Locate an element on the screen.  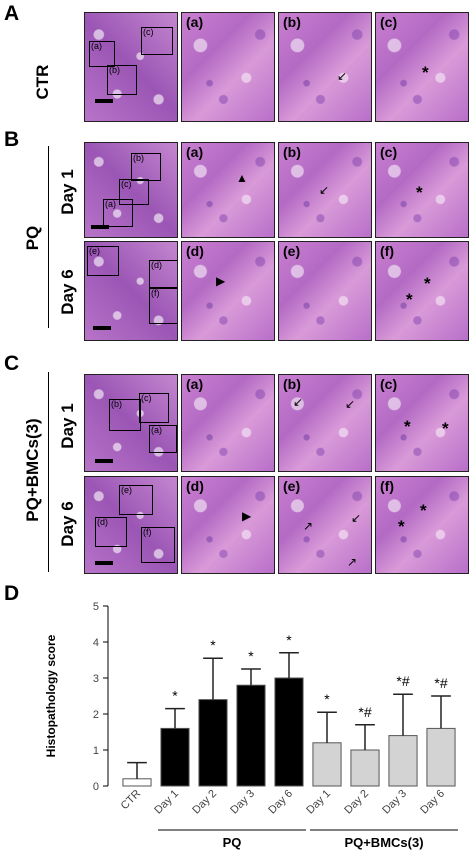
zoom-image: (e) is located at coordinates (325, 291).